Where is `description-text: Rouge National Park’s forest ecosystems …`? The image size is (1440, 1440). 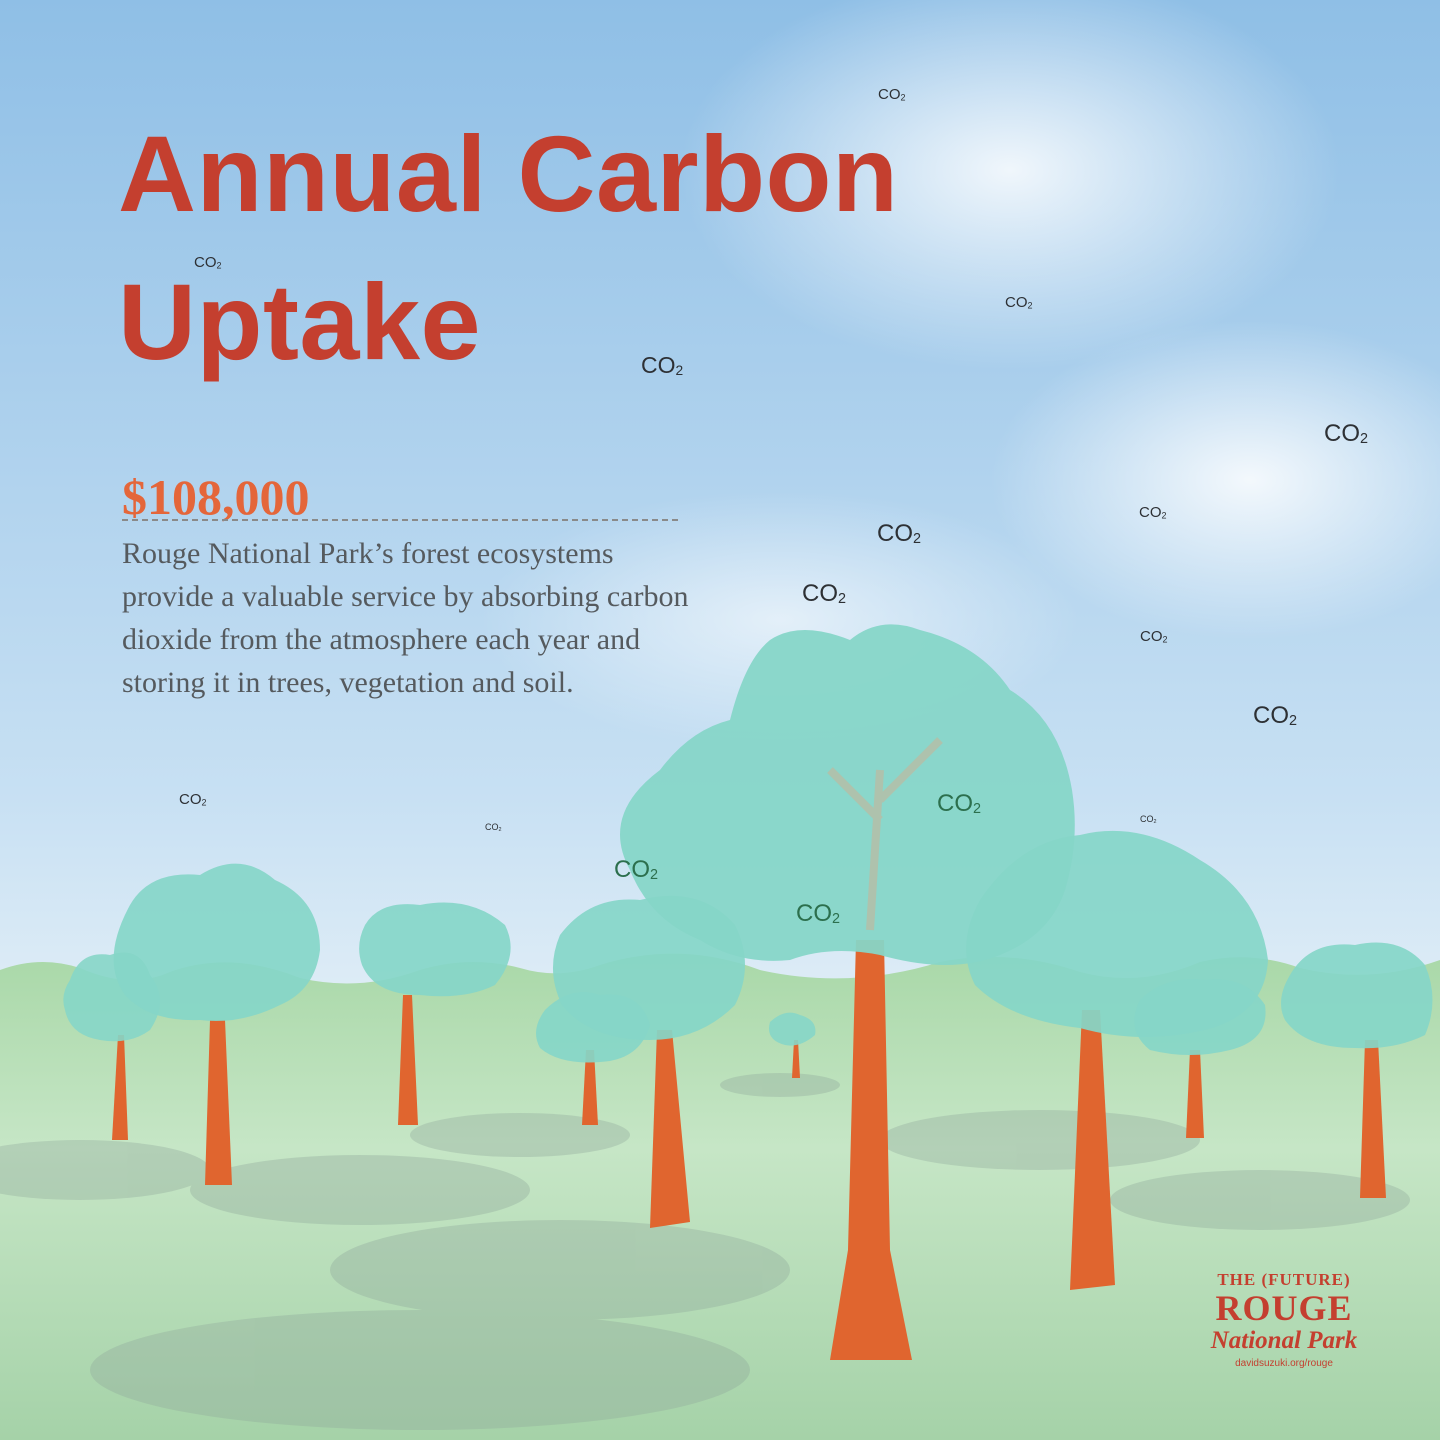 description-text: Rouge National Park’s forest ecosystems … is located at coordinates (405, 618).